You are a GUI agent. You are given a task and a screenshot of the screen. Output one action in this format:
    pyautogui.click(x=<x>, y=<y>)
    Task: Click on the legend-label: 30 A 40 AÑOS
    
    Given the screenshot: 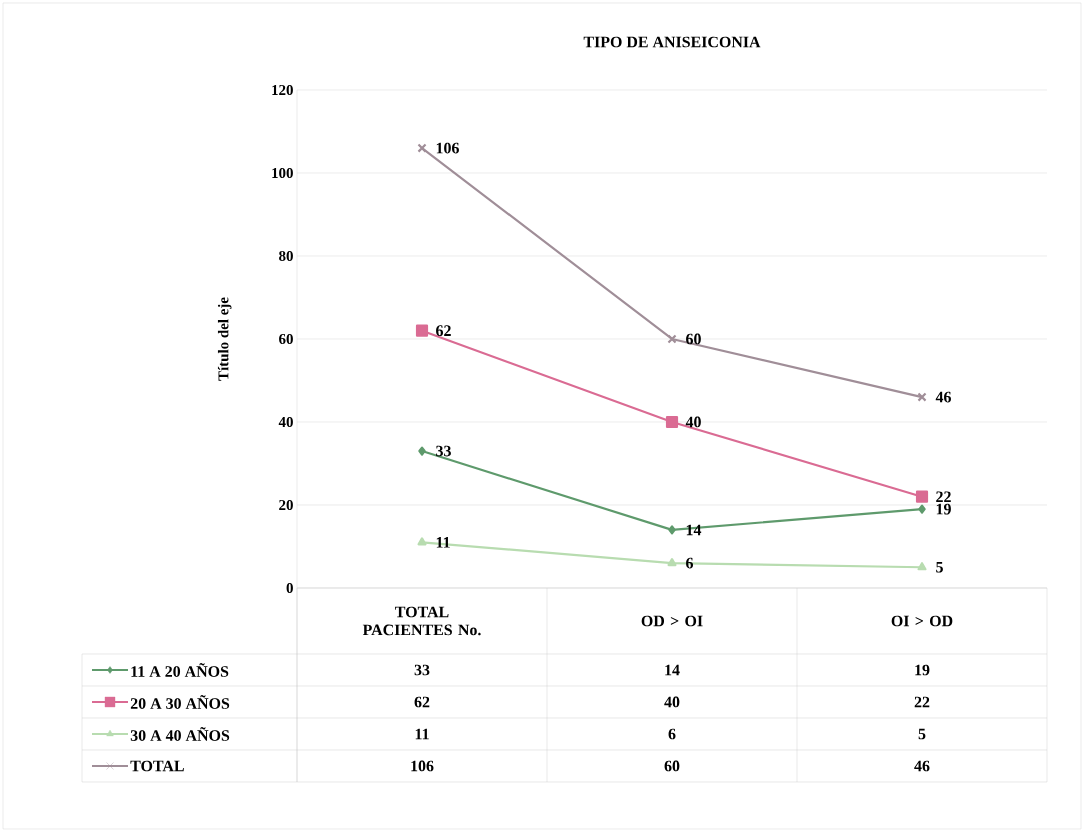 What is the action you would take?
    pyautogui.click(x=180, y=734)
    